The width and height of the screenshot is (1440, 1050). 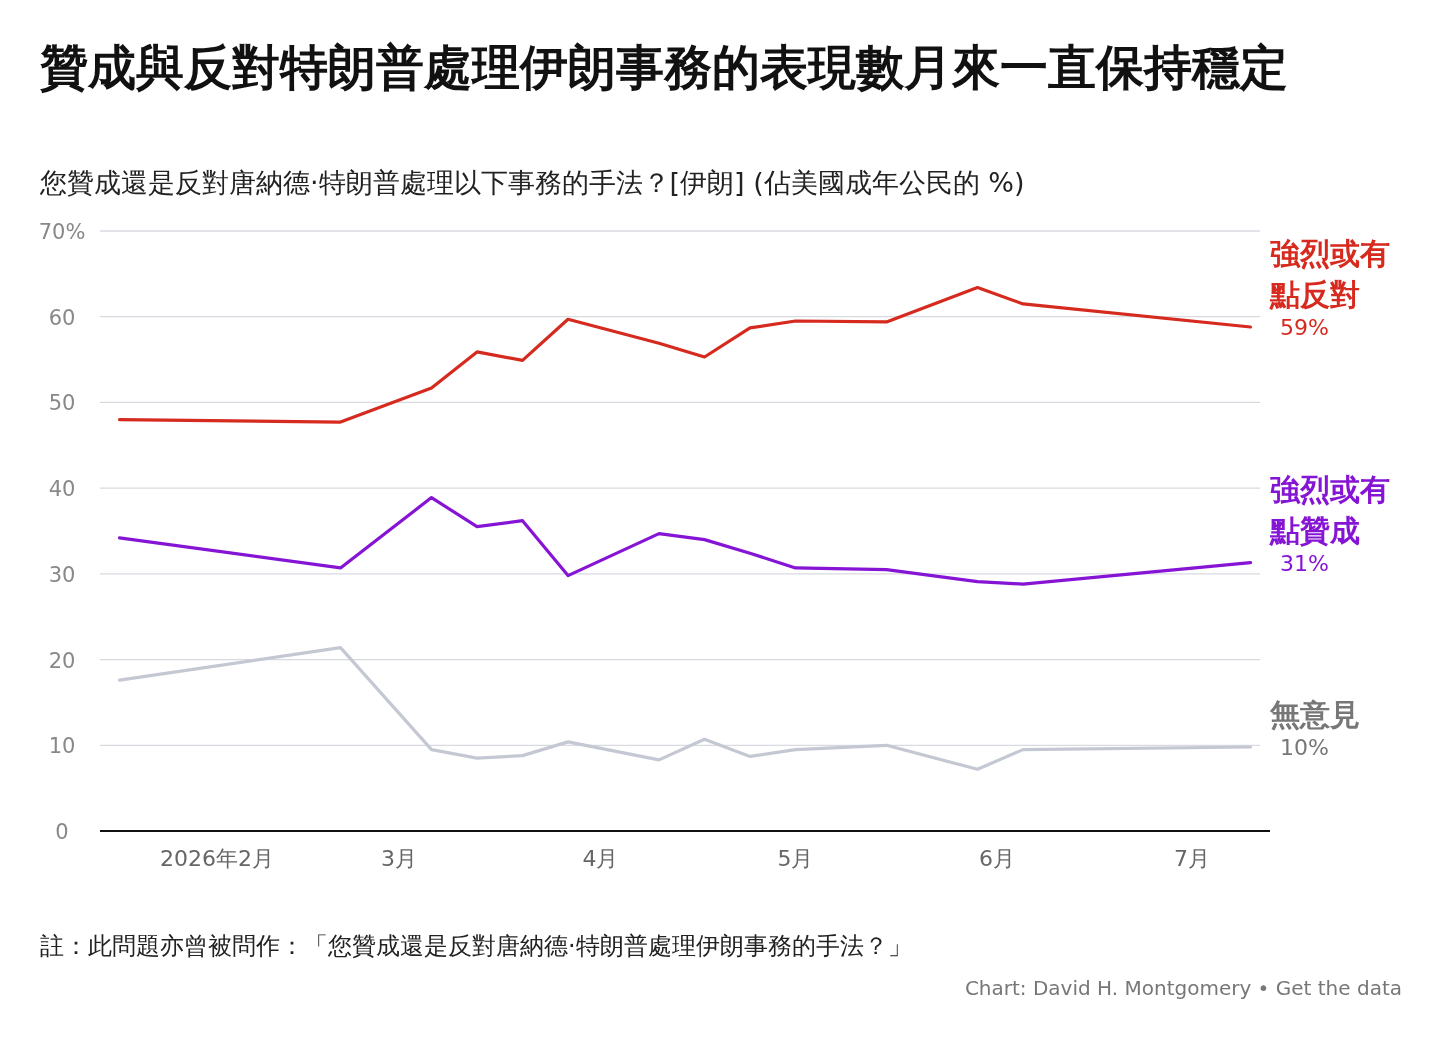 What do you see at coordinates (62, 746) in the screenshot?
I see `y-tick-label: 10` at bounding box center [62, 746].